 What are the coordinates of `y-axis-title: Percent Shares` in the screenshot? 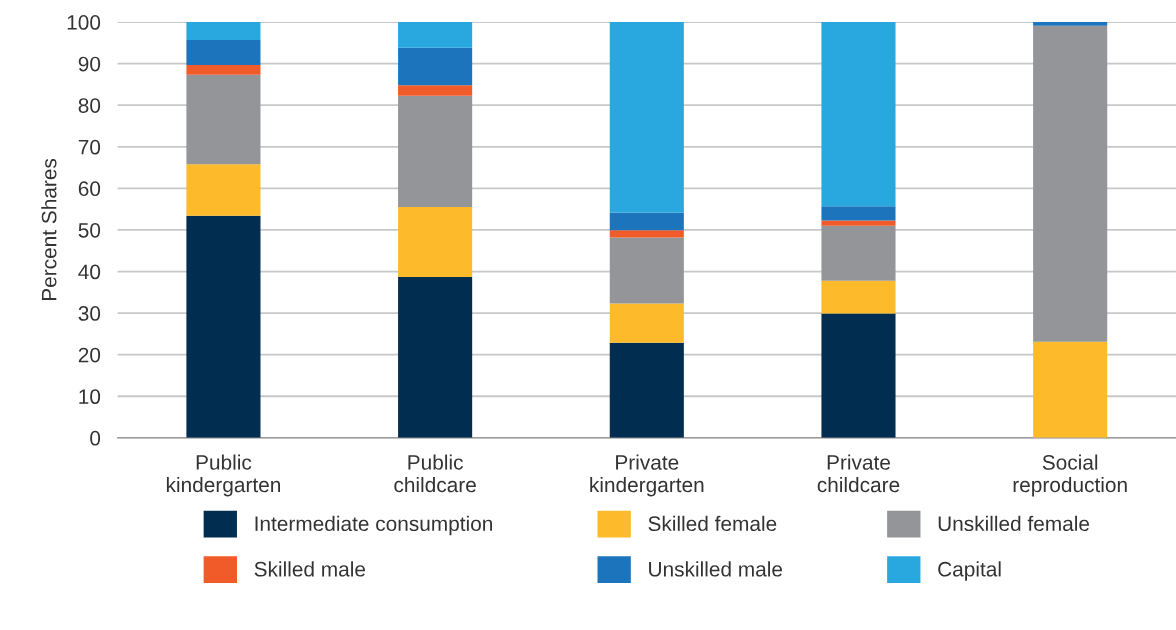 It's located at (49, 229).